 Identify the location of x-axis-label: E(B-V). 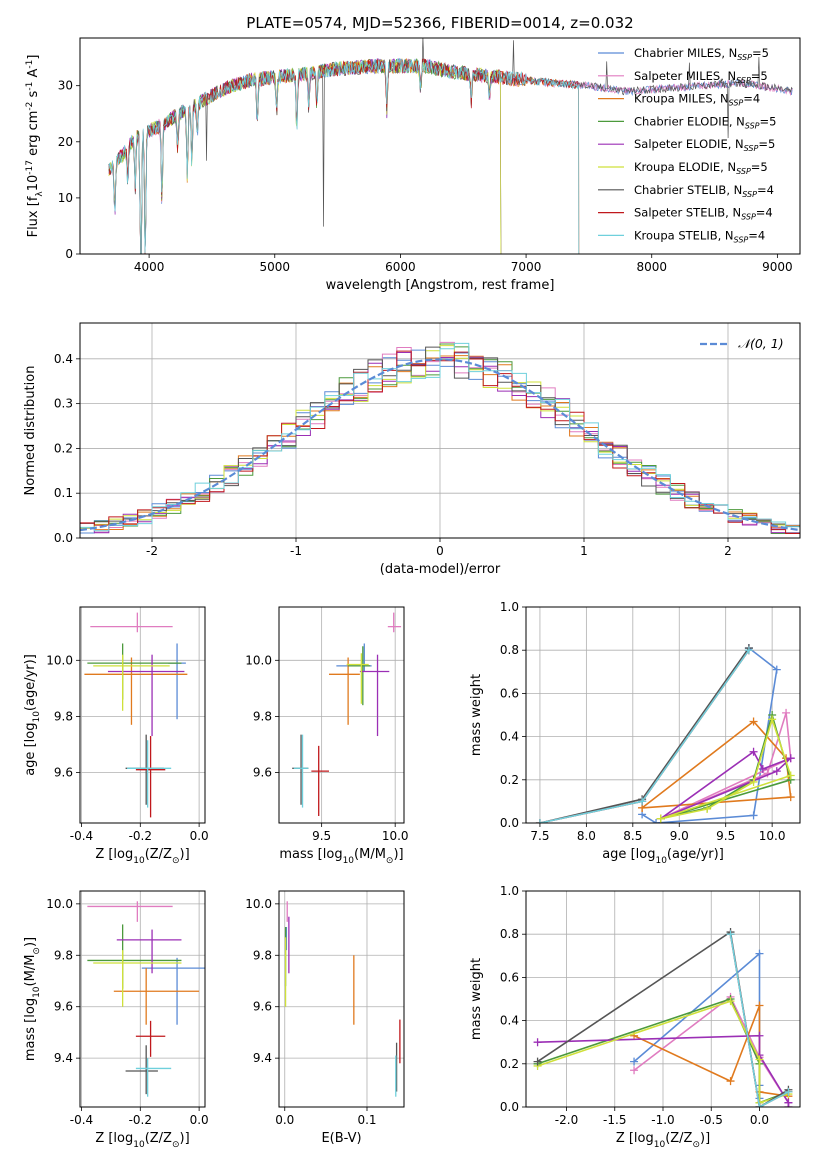
(341, 1138).